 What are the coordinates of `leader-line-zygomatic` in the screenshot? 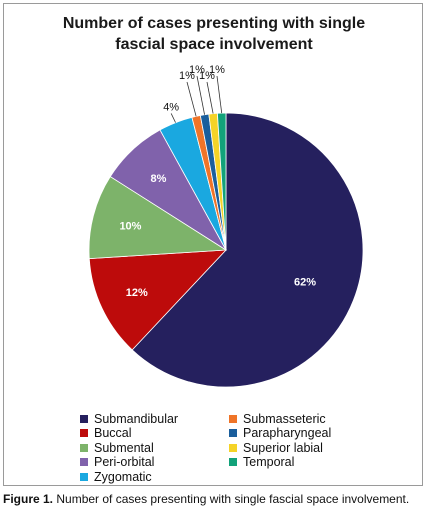 It's located at (173, 118).